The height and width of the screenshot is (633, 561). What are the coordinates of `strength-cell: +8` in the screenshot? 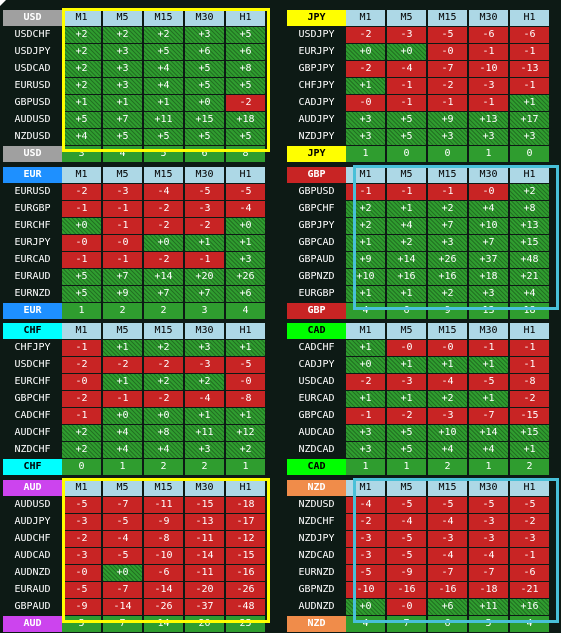 It's located at (245, 69).